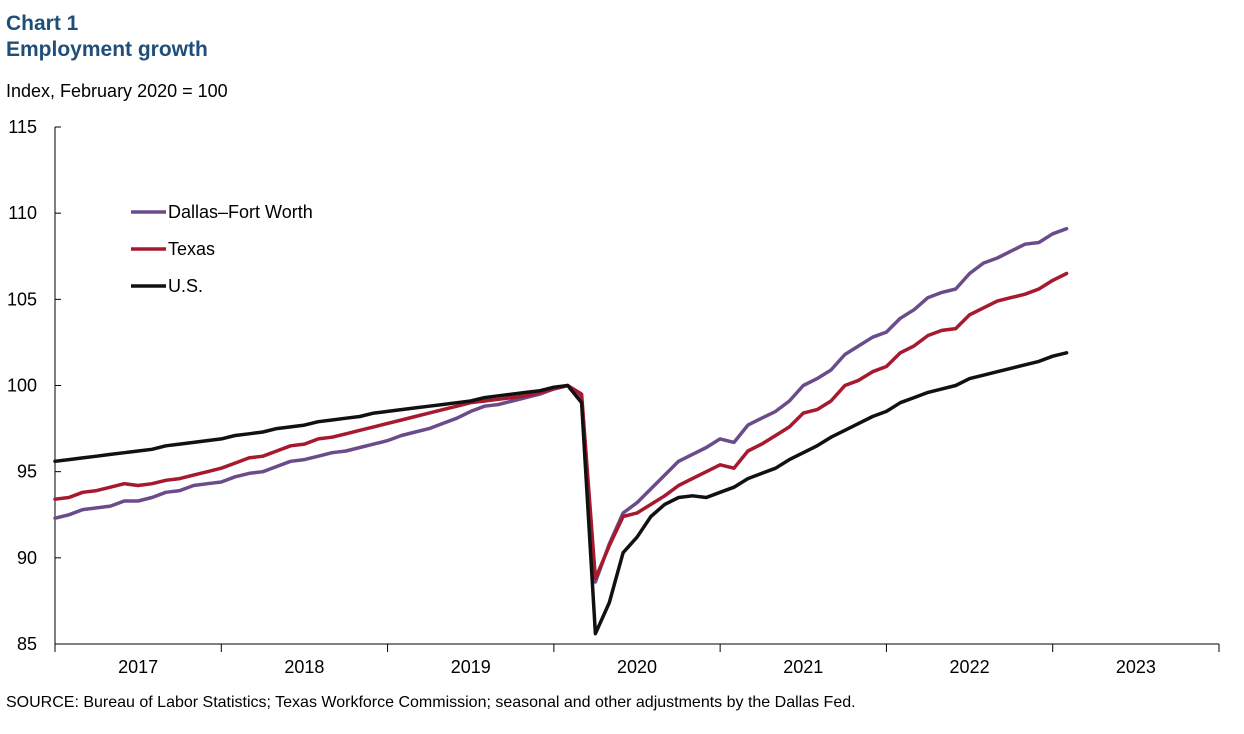 The image size is (1244, 734). Describe the element at coordinates (42, 23) in the screenshot. I see `chart-number: Chart 1` at that location.